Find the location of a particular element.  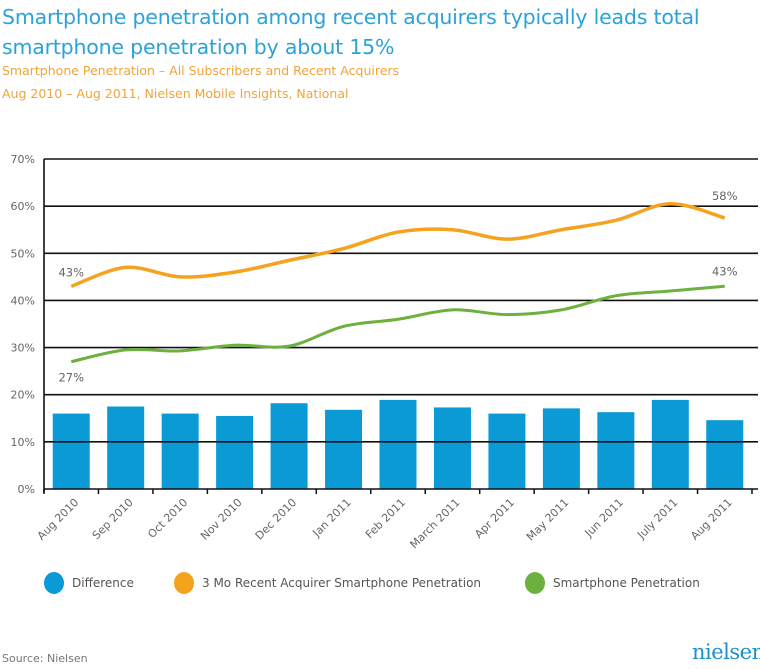

x-tick-label: Aug 2010 is located at coordinates (58, 519).